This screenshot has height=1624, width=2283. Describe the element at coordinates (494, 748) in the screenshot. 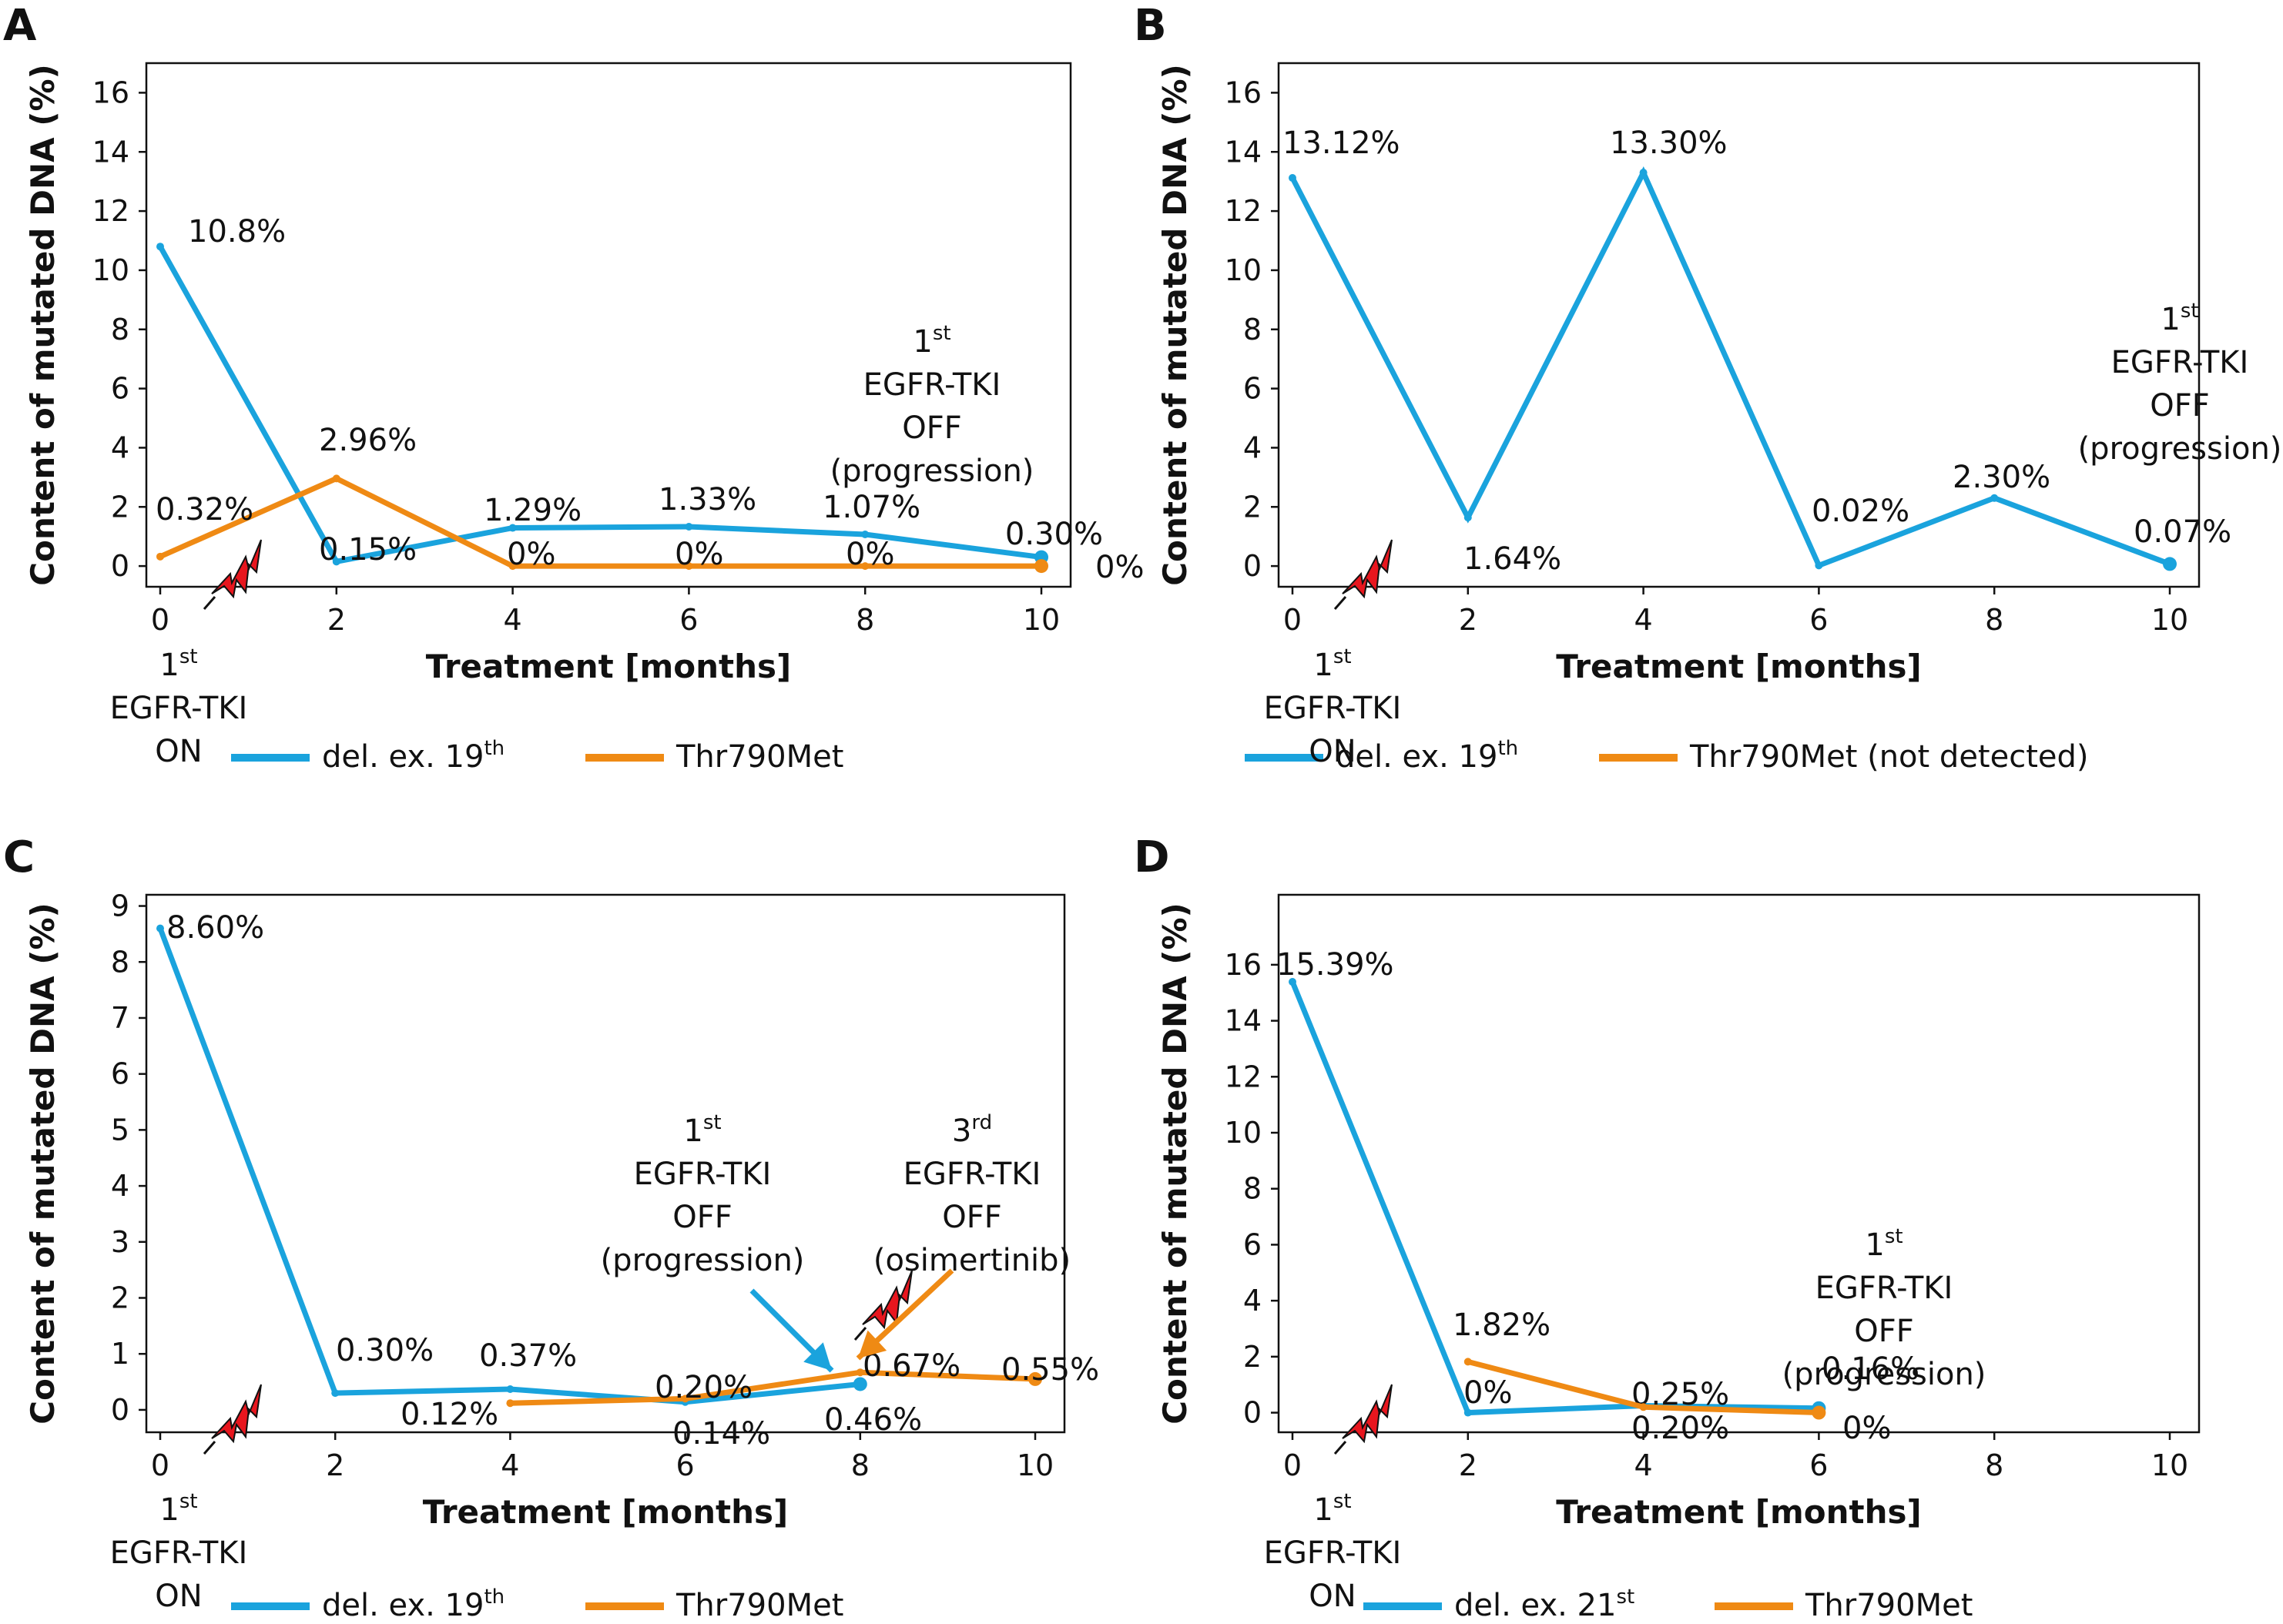

I see `legend-sup: th` at that location.